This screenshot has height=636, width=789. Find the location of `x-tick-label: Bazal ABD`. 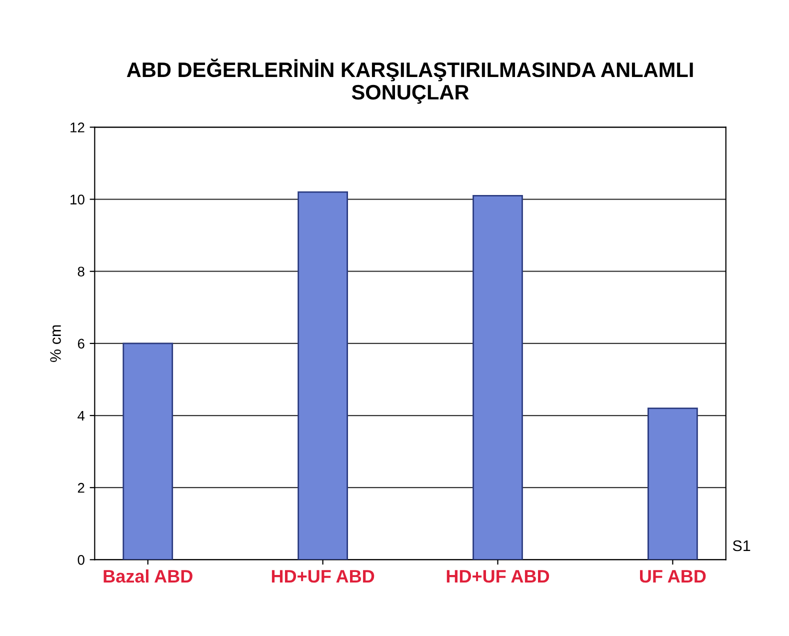

x-tick-label: Bazal ABD is located at coordinates (148, 576).